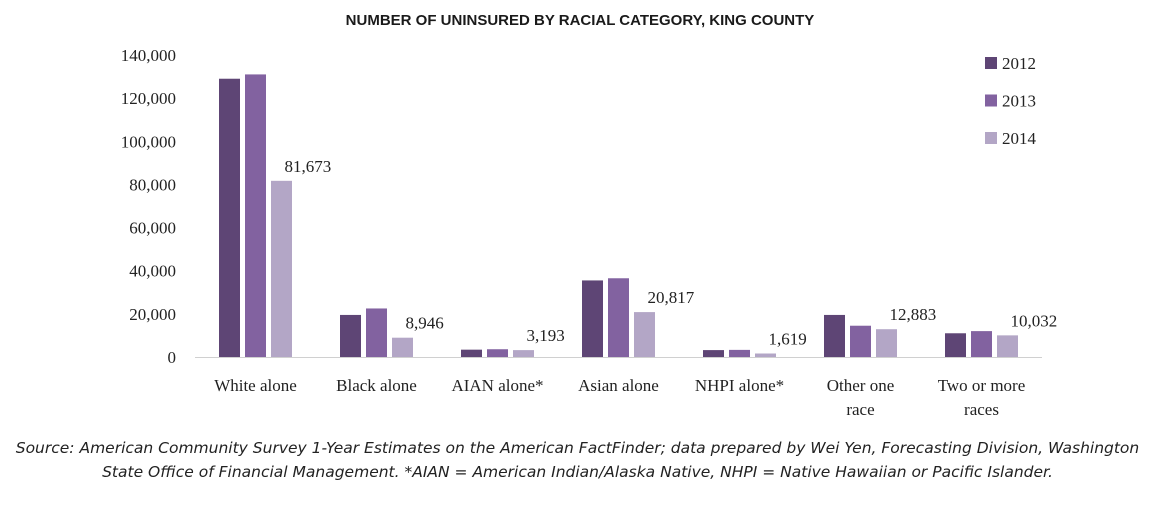 The image size is (1155, 517). I want to click on category-label: Other one, so click(861, 385).